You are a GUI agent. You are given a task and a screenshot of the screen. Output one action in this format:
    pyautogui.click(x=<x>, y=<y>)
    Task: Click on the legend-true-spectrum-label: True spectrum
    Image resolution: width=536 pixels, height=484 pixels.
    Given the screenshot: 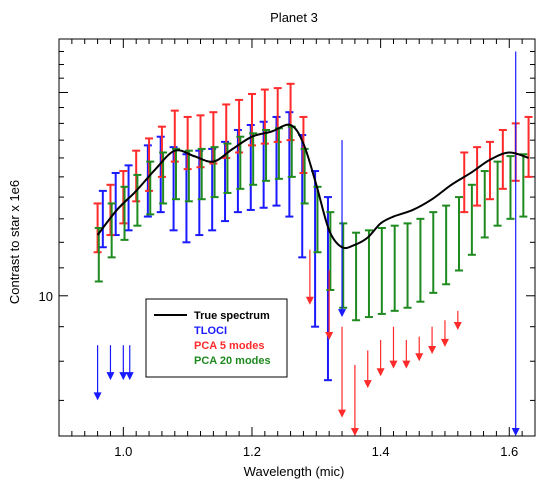 What is the action you would take?
    pyautogui.click(x=232, y=316)
    